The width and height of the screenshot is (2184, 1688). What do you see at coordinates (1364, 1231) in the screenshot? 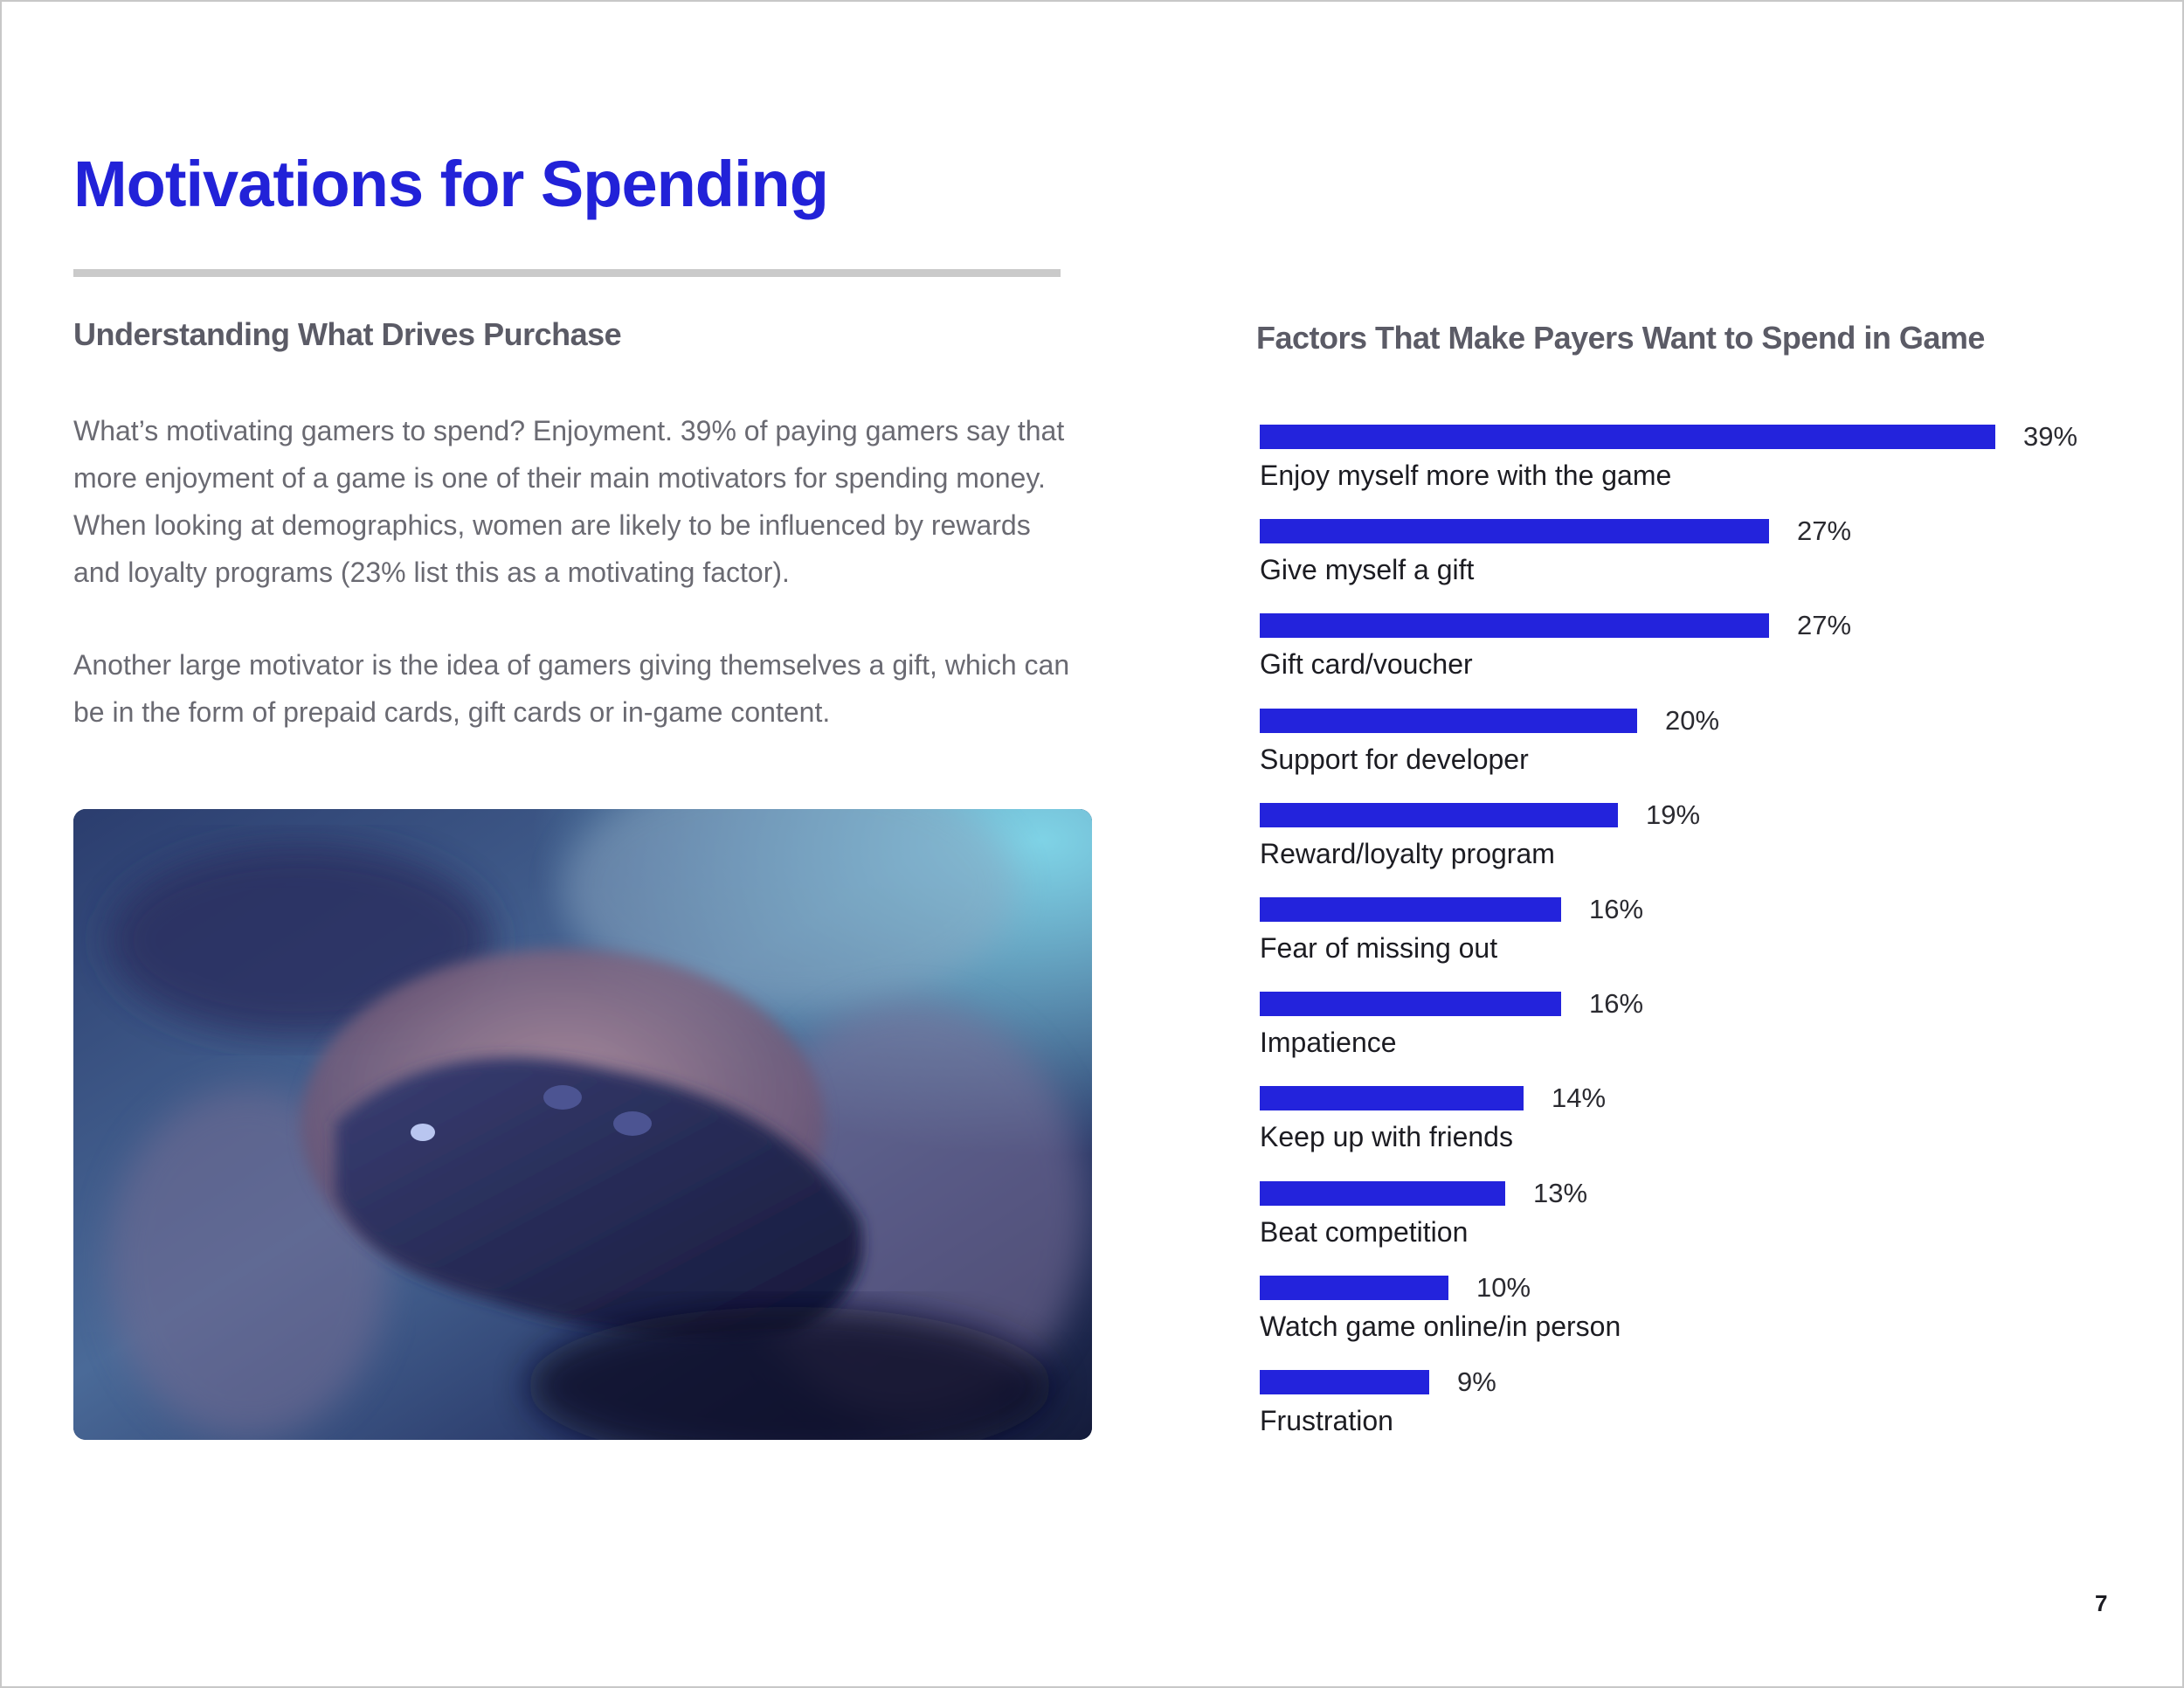
I see `bar-category-label: Beat competition` at bounding box center [1364, 1231].